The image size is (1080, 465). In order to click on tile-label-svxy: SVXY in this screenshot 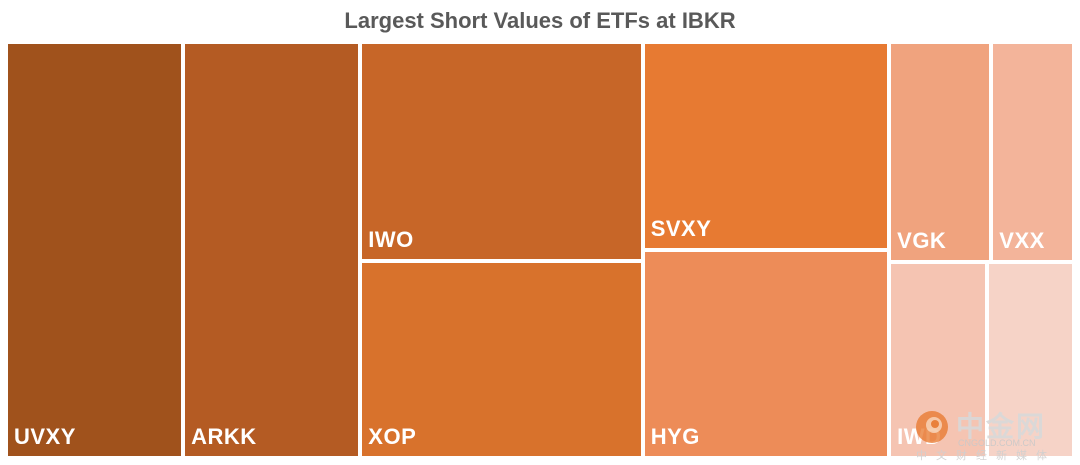, I will do `click(681, 228)`.